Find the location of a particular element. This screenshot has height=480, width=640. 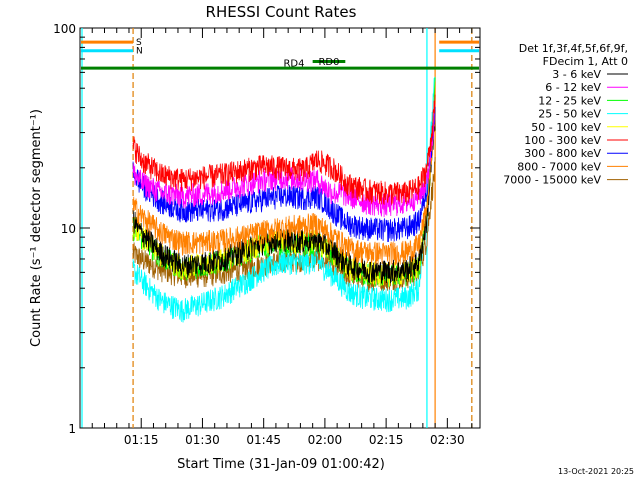

x-tick-label: 01:30 is located at coordinates (202, 440).